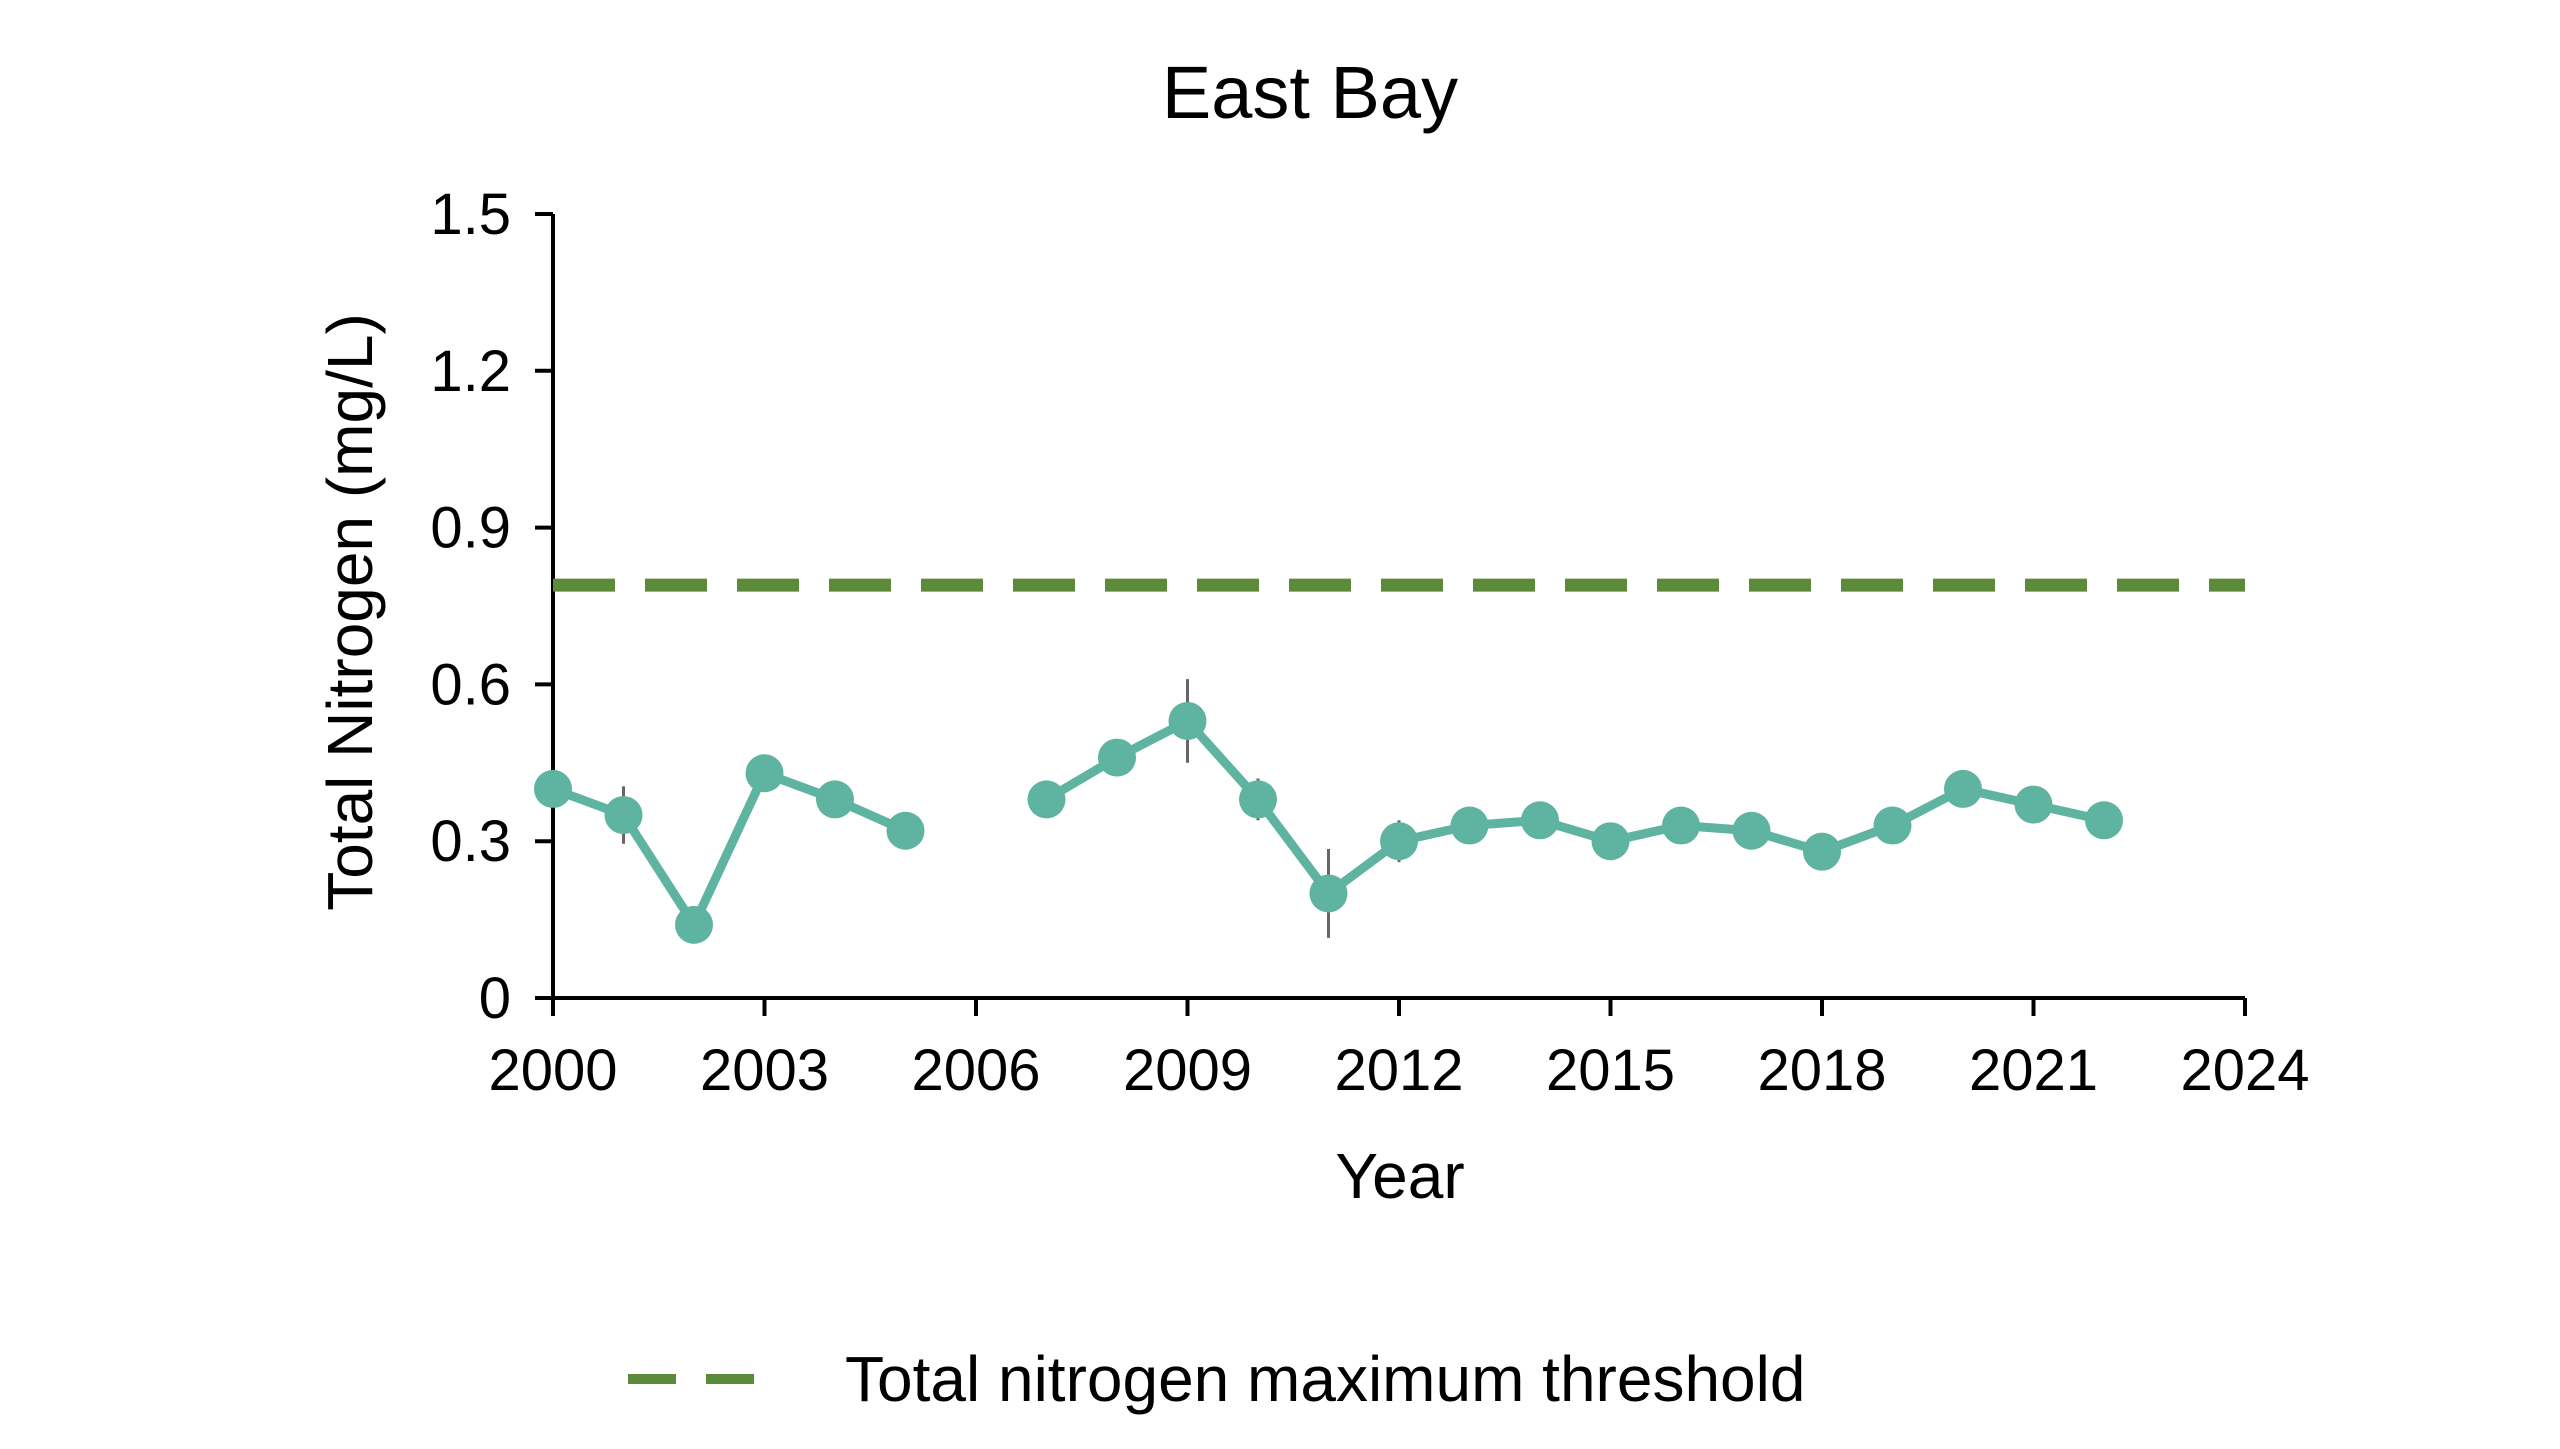  Describe the element at coordinates (1399, 1176) in the screenshot. I see `x-axis-label: Year` at that location.